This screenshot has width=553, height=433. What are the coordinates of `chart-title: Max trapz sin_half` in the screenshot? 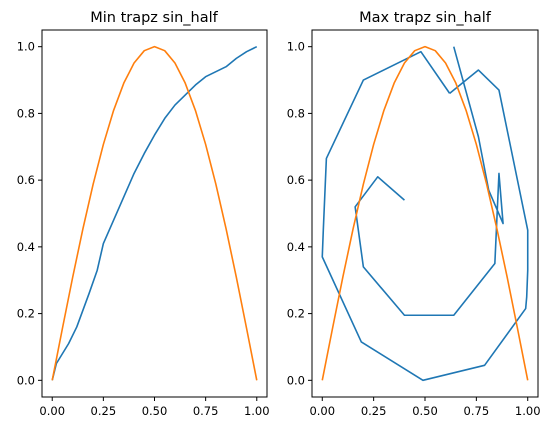 It's located at (425, 18).